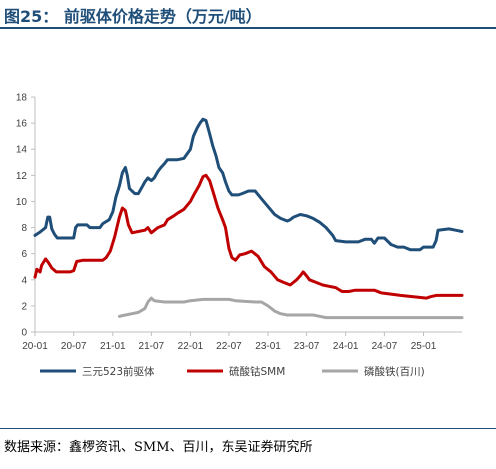 This screenshot has width=496, height=469. What do you see at coordinates (35, 346) in the screenshot?
I see `x-tick-label: 20-01` at bounding box center [35, 346].